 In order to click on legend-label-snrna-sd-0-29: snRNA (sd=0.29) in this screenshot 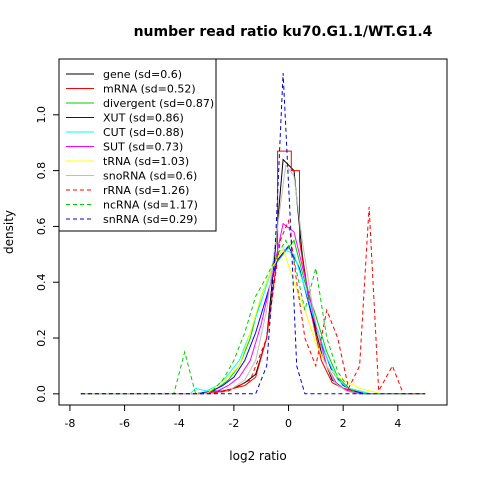, I will do `click(150, 219)`.